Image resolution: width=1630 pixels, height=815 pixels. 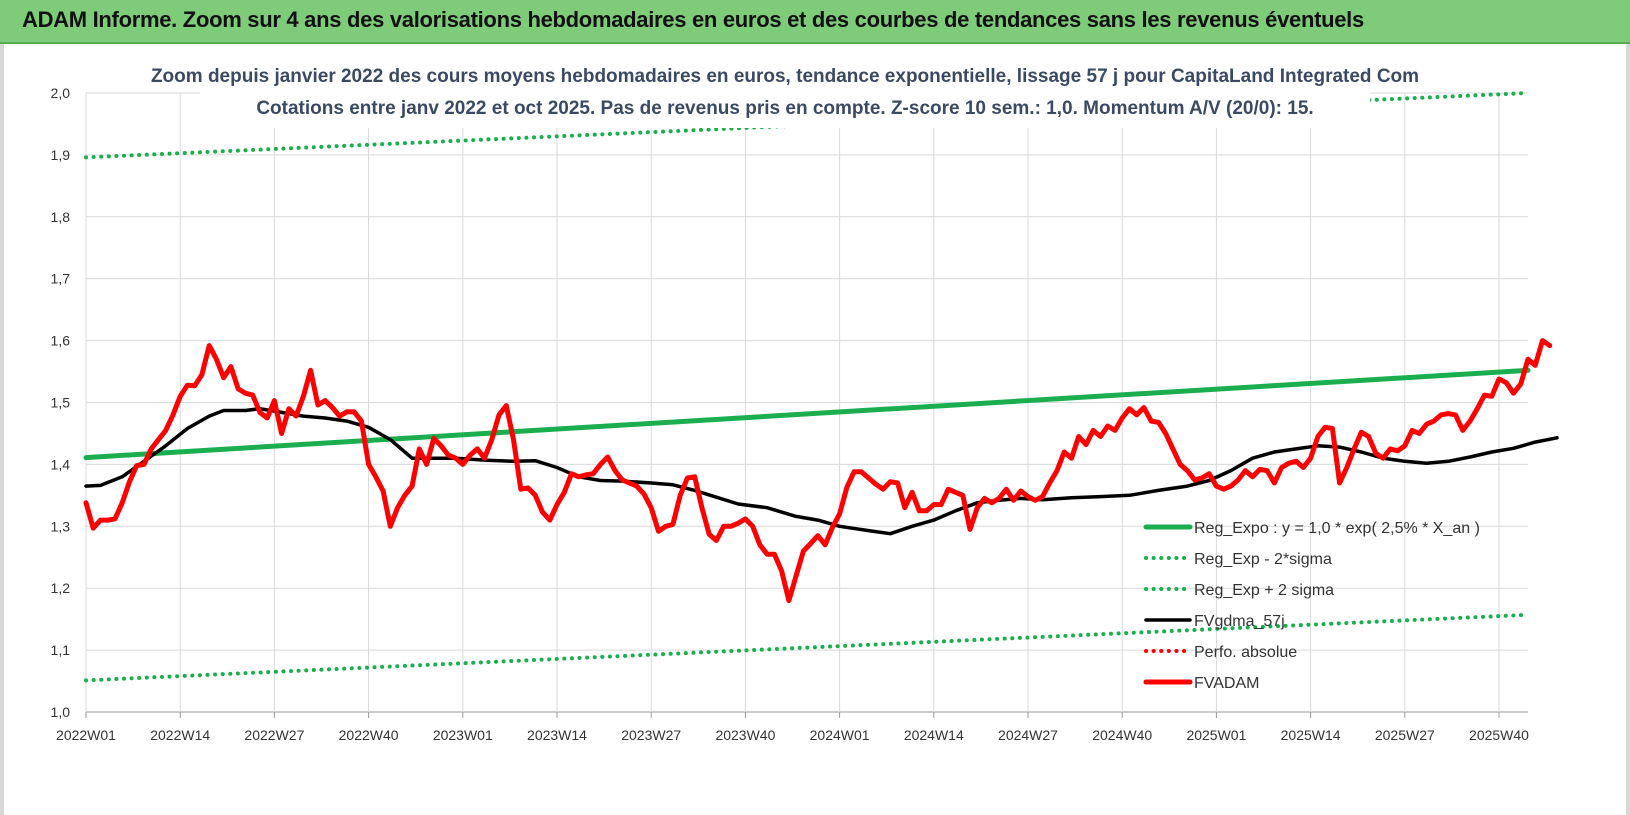 What do you see at coordinates (180, 735) in the screenshot?
I see `x-tick-label: 2022W14` at bounding box center [180, 735].